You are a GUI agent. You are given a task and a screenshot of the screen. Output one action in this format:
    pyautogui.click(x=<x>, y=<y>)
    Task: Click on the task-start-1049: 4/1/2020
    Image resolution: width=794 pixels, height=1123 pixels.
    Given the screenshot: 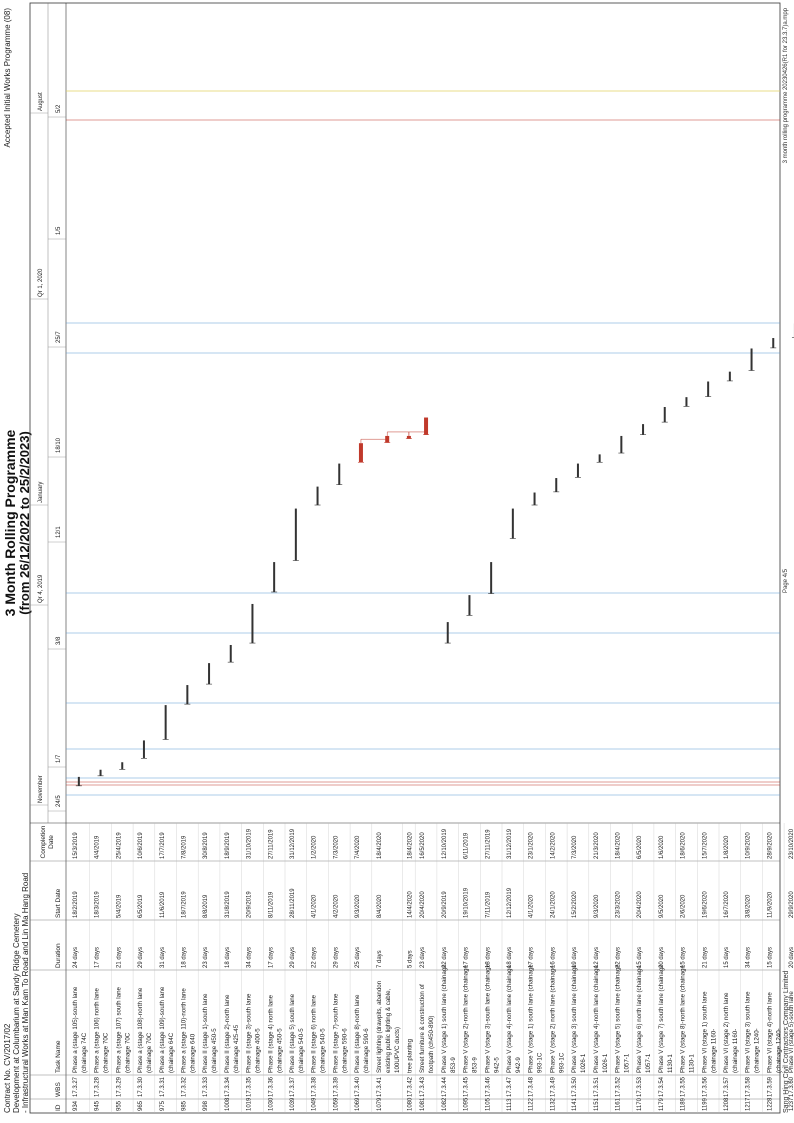 What is the action you would take?
    pyautogui.click(x=315, y=906)
    